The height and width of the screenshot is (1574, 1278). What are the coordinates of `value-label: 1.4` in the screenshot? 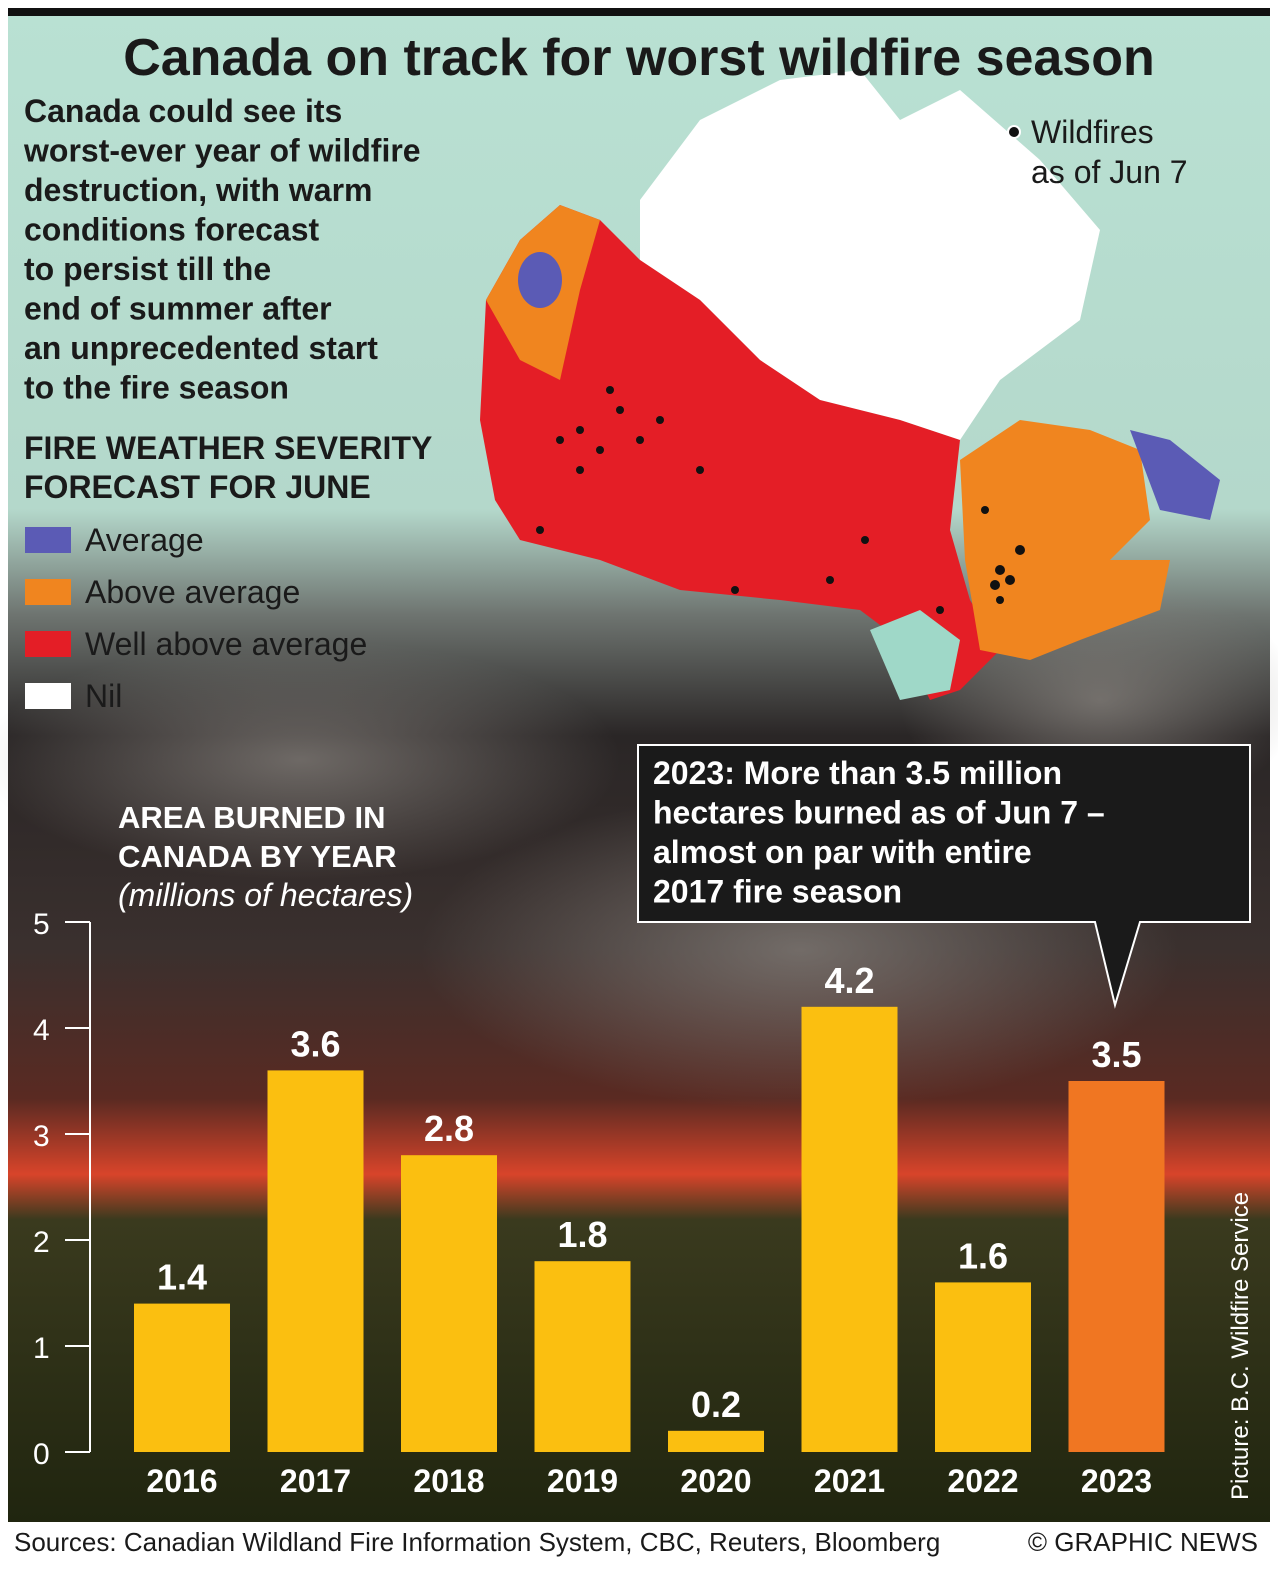 It's located at (182, 1277).